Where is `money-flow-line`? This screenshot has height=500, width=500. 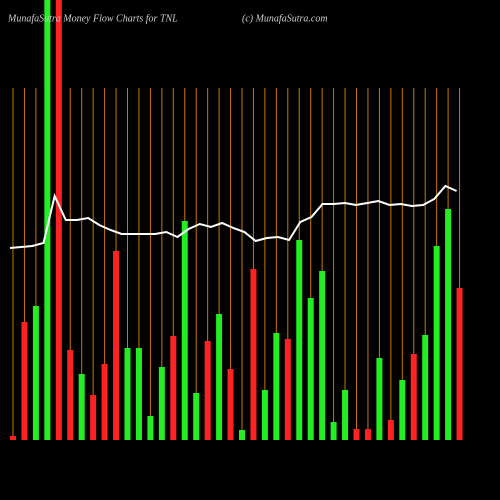 money-flow-line is located at coordinates (233, 216).